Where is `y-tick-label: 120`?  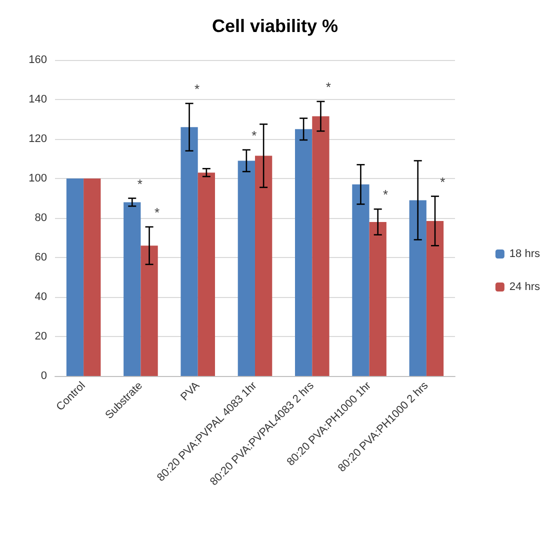
y-tick-label: 120 is located at coordinates (37, 139).